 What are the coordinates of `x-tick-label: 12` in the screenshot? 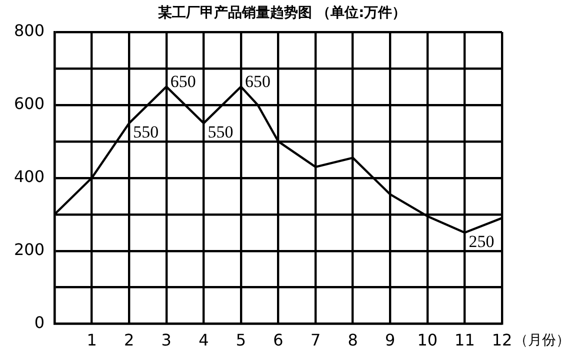 It's located at (502, 340).